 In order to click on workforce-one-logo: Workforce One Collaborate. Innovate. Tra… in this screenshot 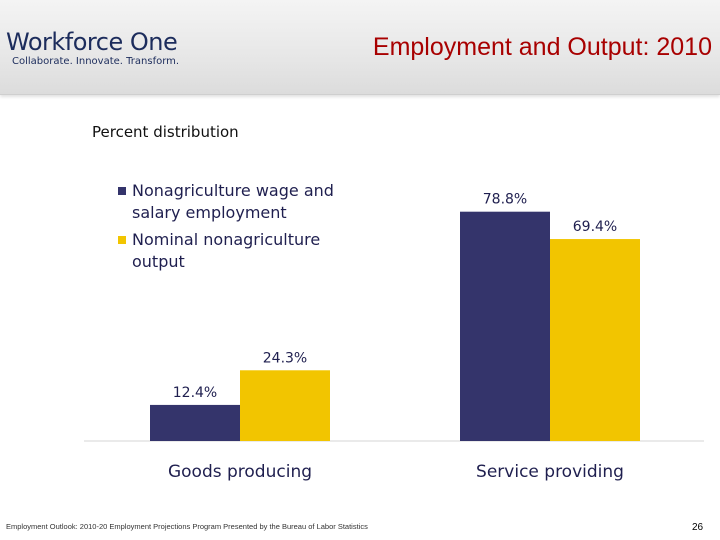, I will do `click(92, 48)`.